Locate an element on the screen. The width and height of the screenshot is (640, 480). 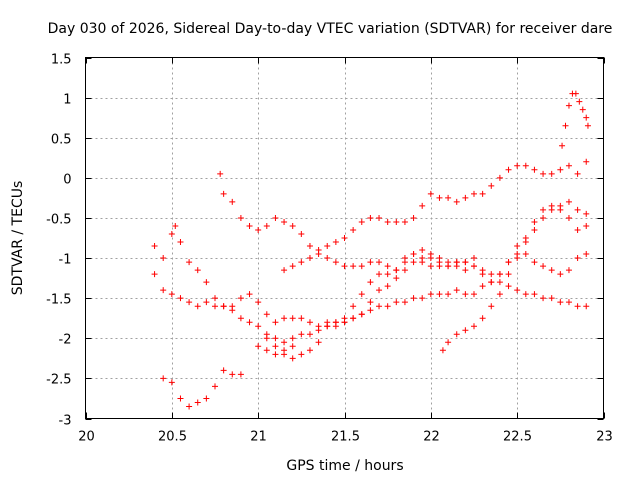
y-tick-label: 0.5 is located at coordinates (61, 140).